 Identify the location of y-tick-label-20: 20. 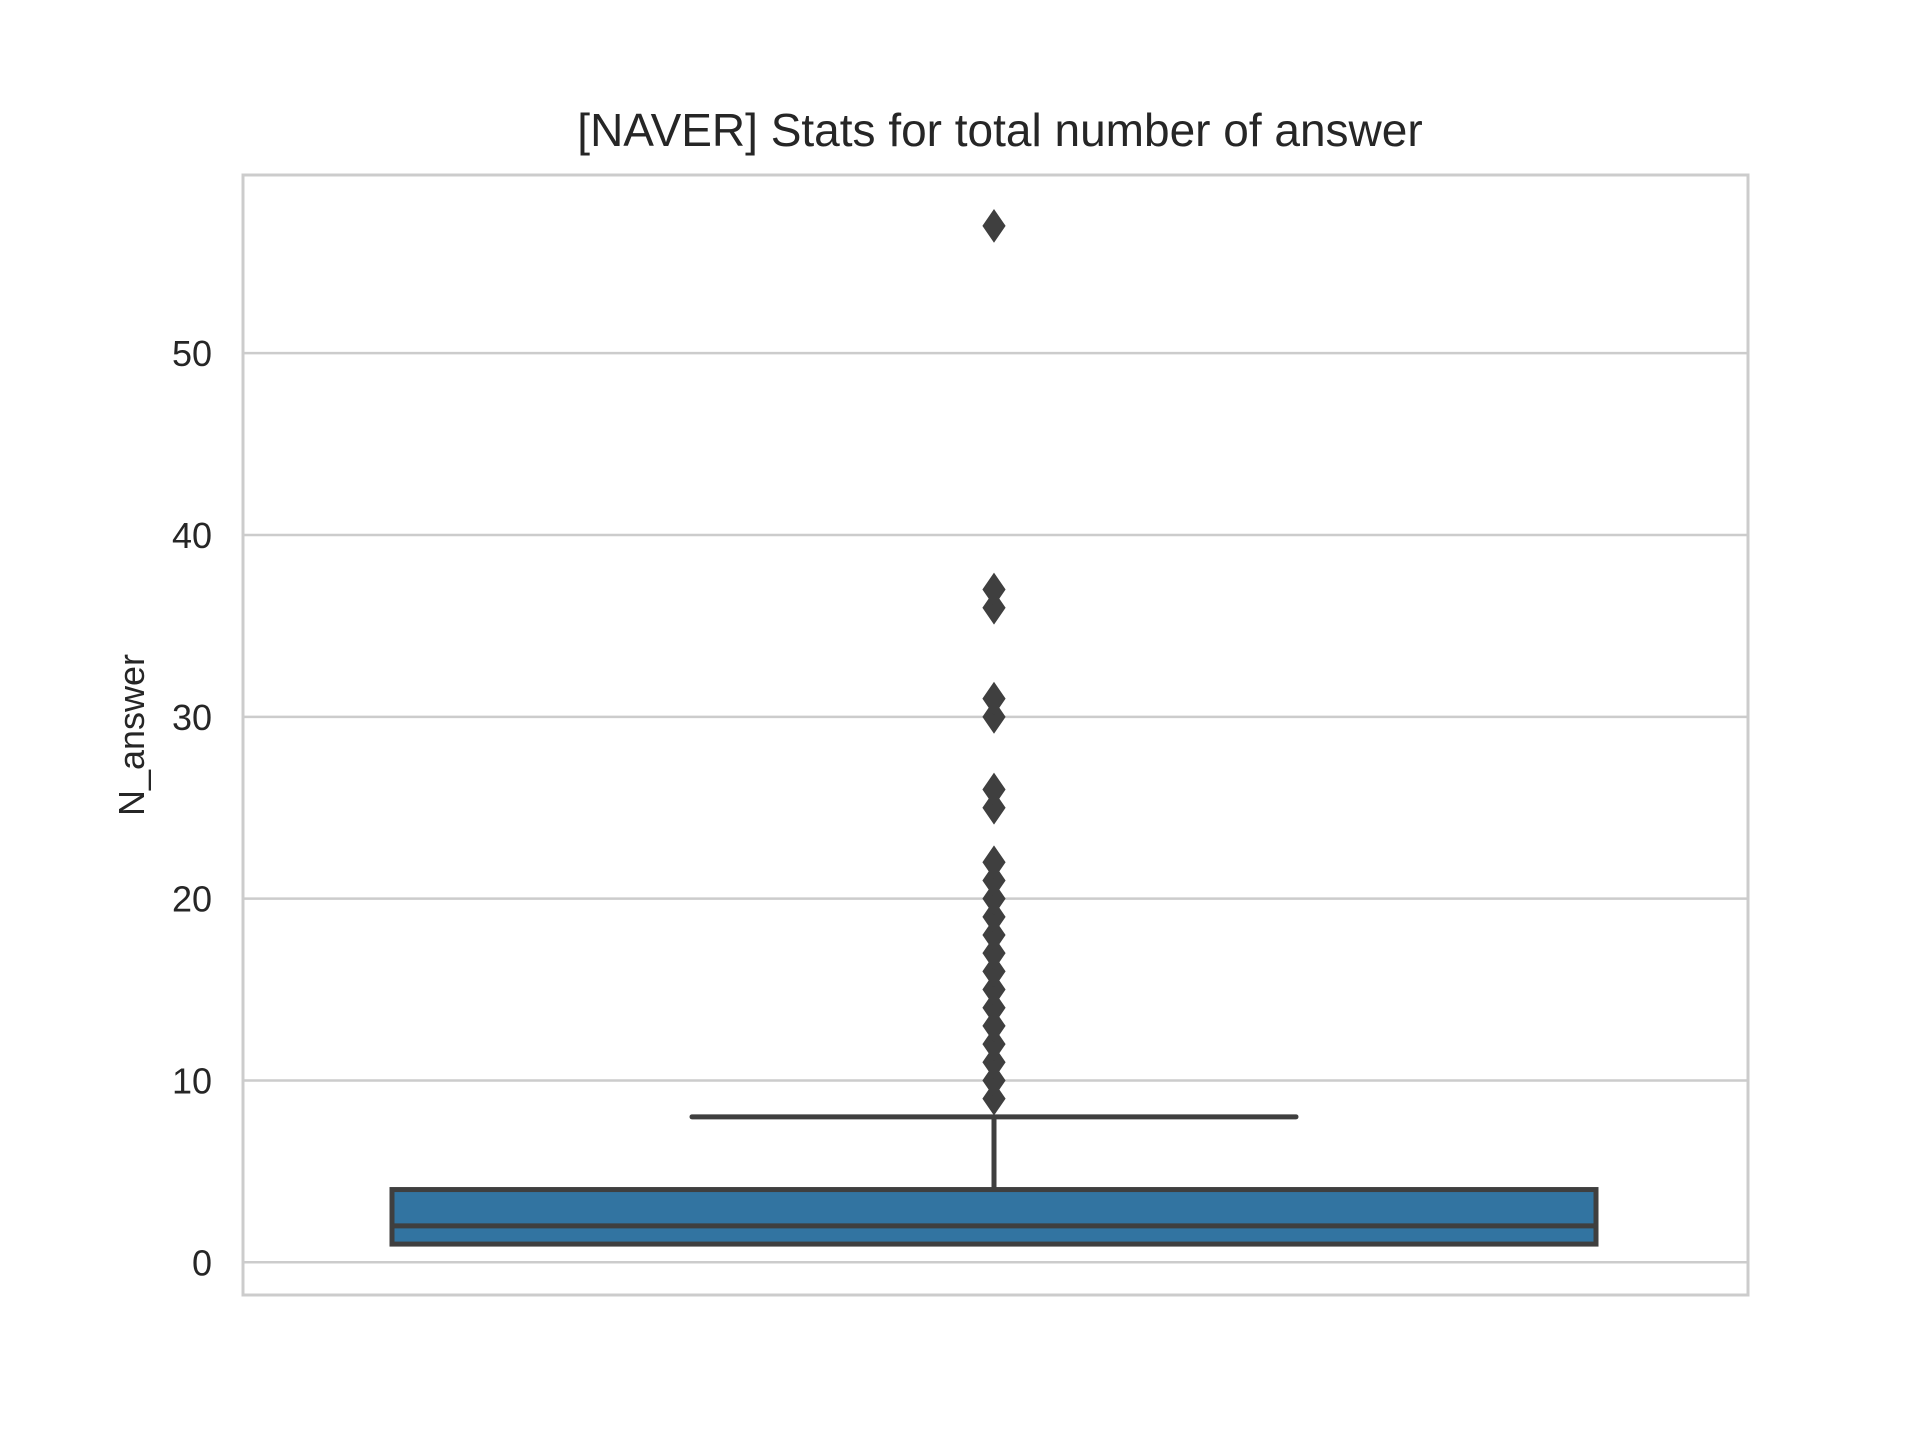
(192, 899).